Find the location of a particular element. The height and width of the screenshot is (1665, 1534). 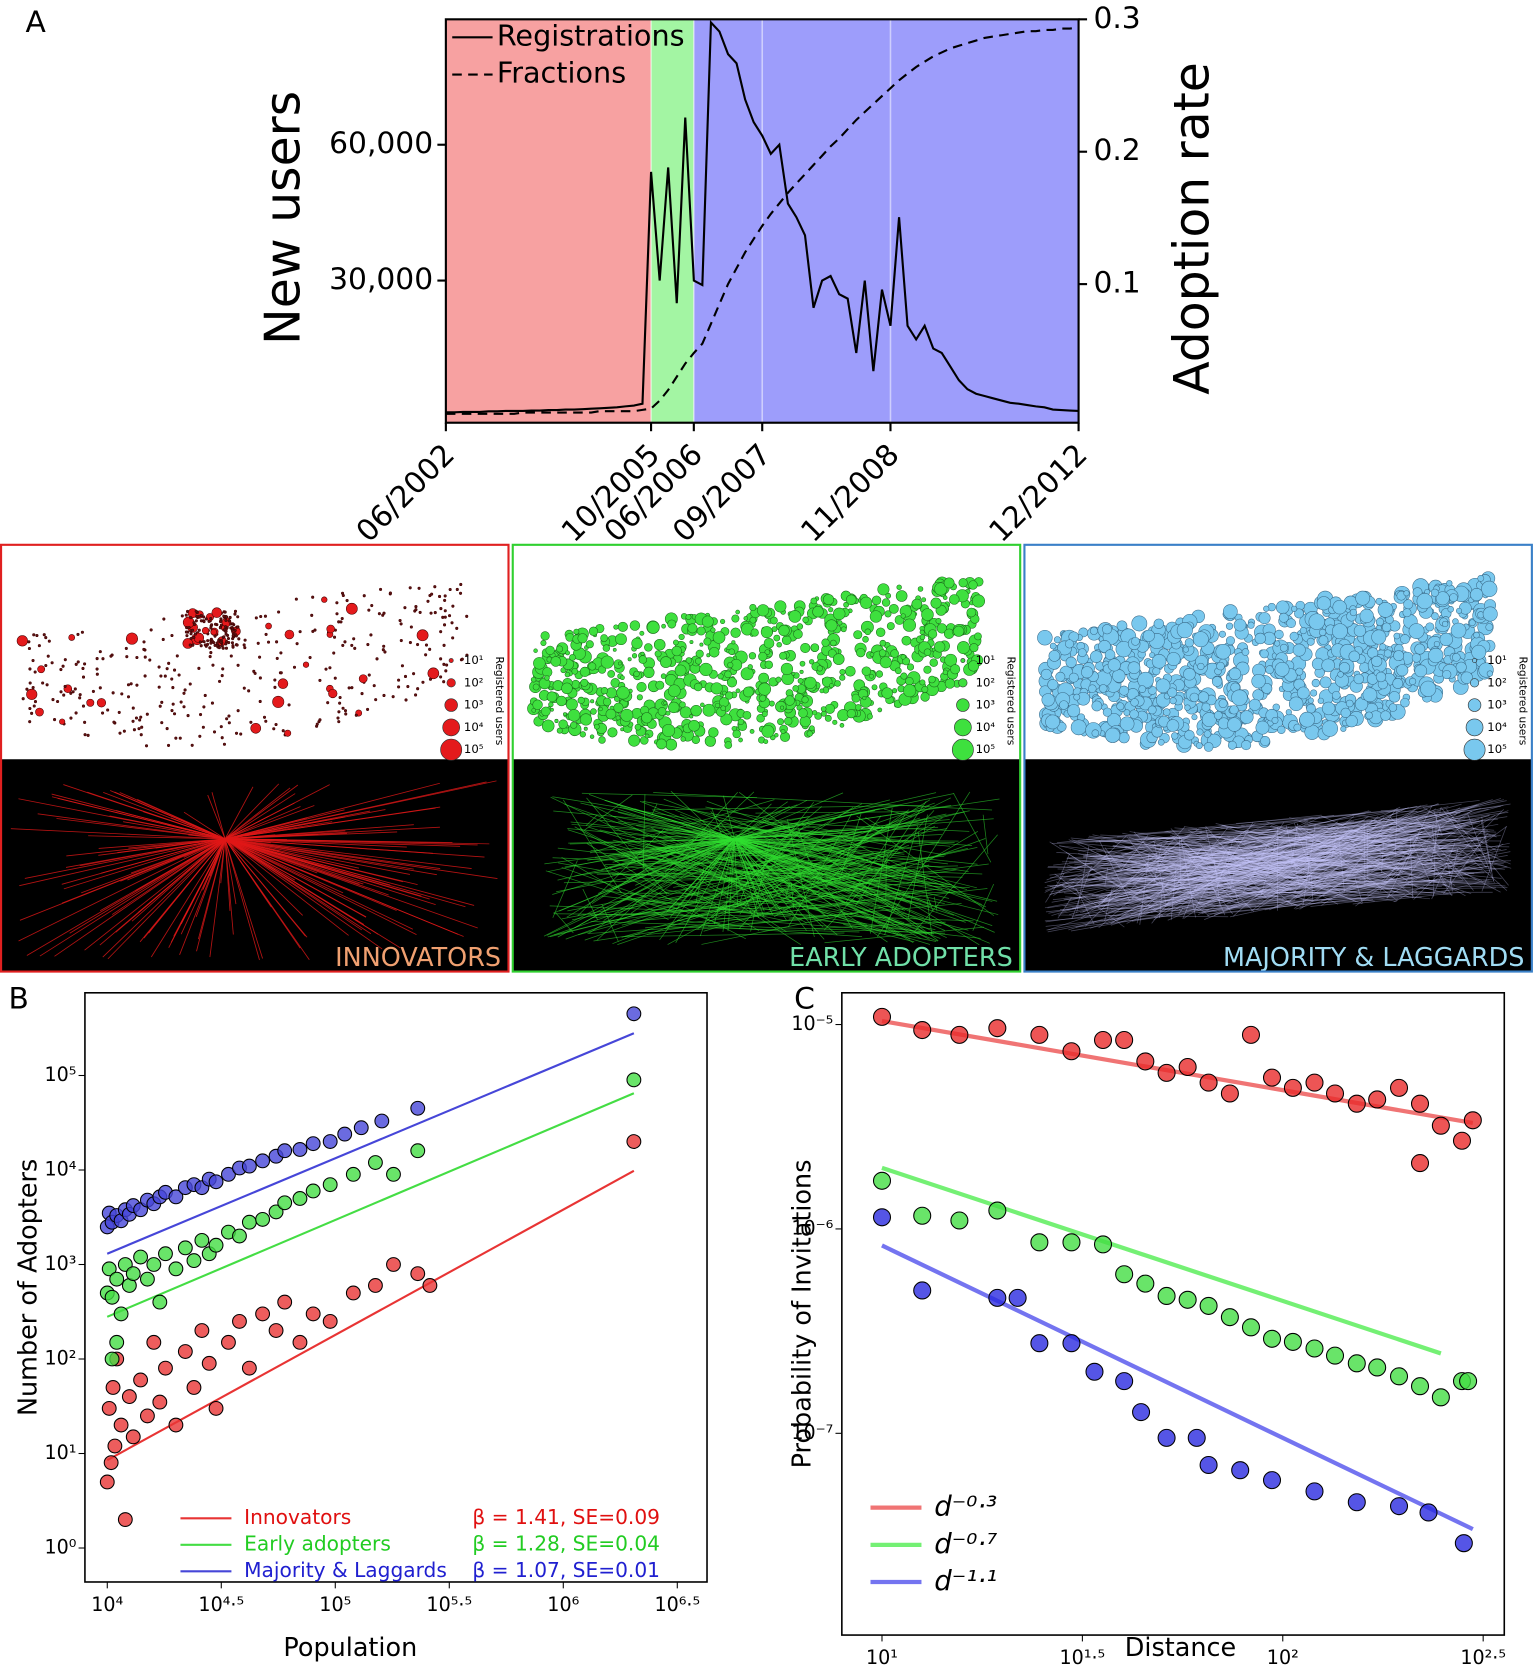

size-legend-title: Registered users is located at coordinates (1522, 700).